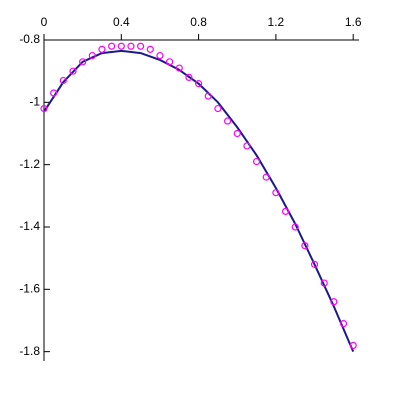  Describe the element at coordinates (29, 288) in the screenshot. I see `y-tick-label: -1.6` at that location.